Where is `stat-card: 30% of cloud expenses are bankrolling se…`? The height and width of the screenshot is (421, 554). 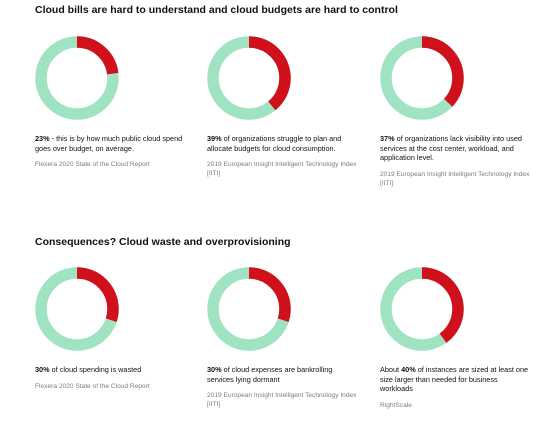 stat-card: 30% of cloud expenses are bankrolling se… is located at coordinates (282, 338).